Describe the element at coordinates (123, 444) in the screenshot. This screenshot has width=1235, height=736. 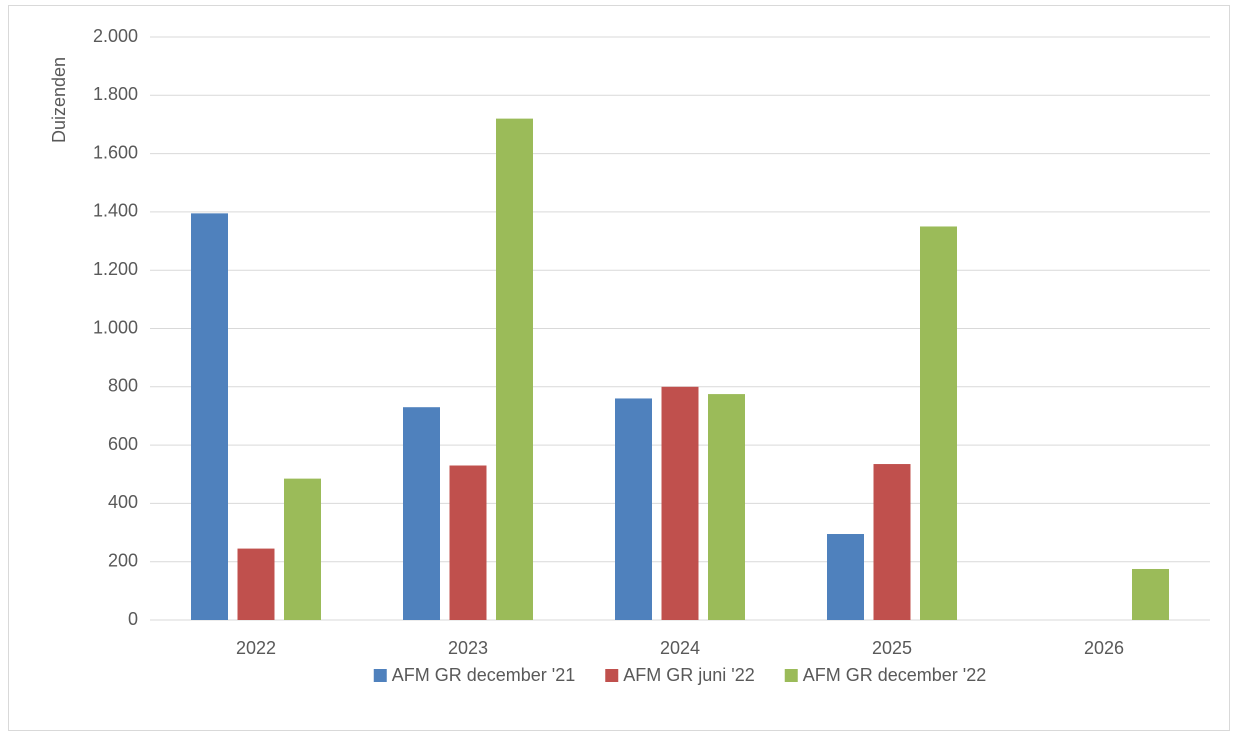
I see `y-tick-label: 600` at that location.